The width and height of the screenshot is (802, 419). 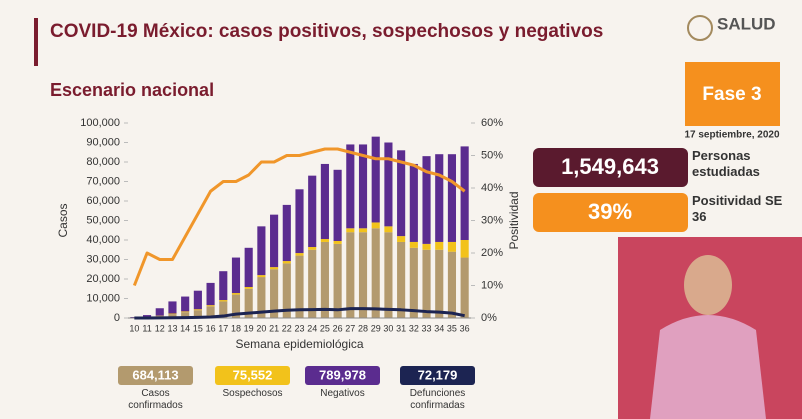 I want to click on x-tick-label: 11, so click(x=146, y=328).